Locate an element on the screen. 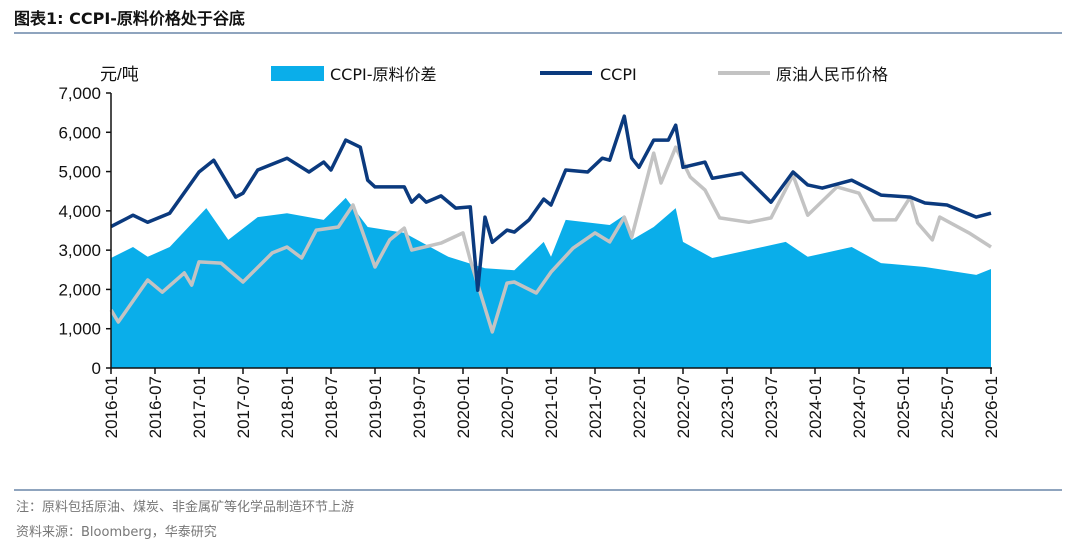 This screenshot has height=549, width=1080. x-tick-label: 2024-01 is located at coordinates (815, 407).